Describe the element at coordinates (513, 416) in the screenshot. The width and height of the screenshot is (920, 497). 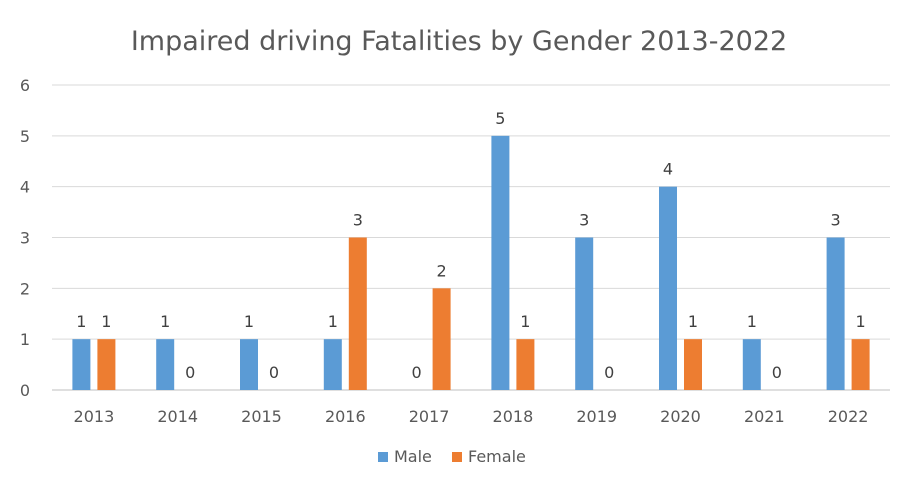
I see `x-tick-label: 2018` at that location.